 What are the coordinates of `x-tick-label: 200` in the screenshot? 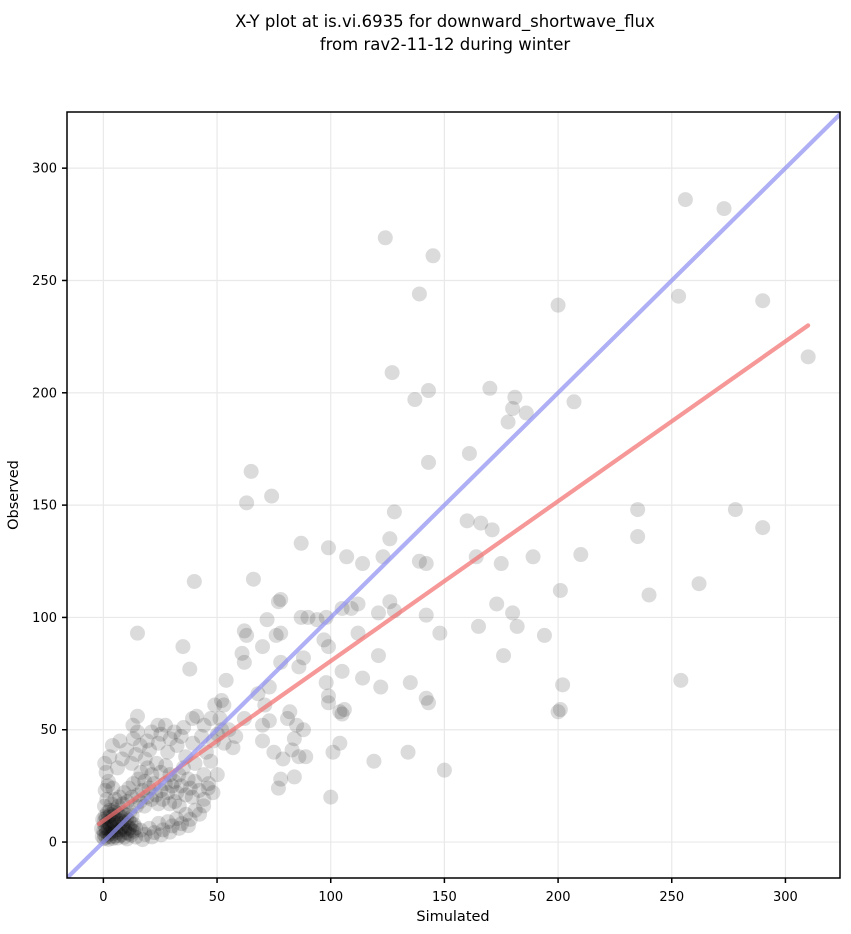 It's located at (558, 897).